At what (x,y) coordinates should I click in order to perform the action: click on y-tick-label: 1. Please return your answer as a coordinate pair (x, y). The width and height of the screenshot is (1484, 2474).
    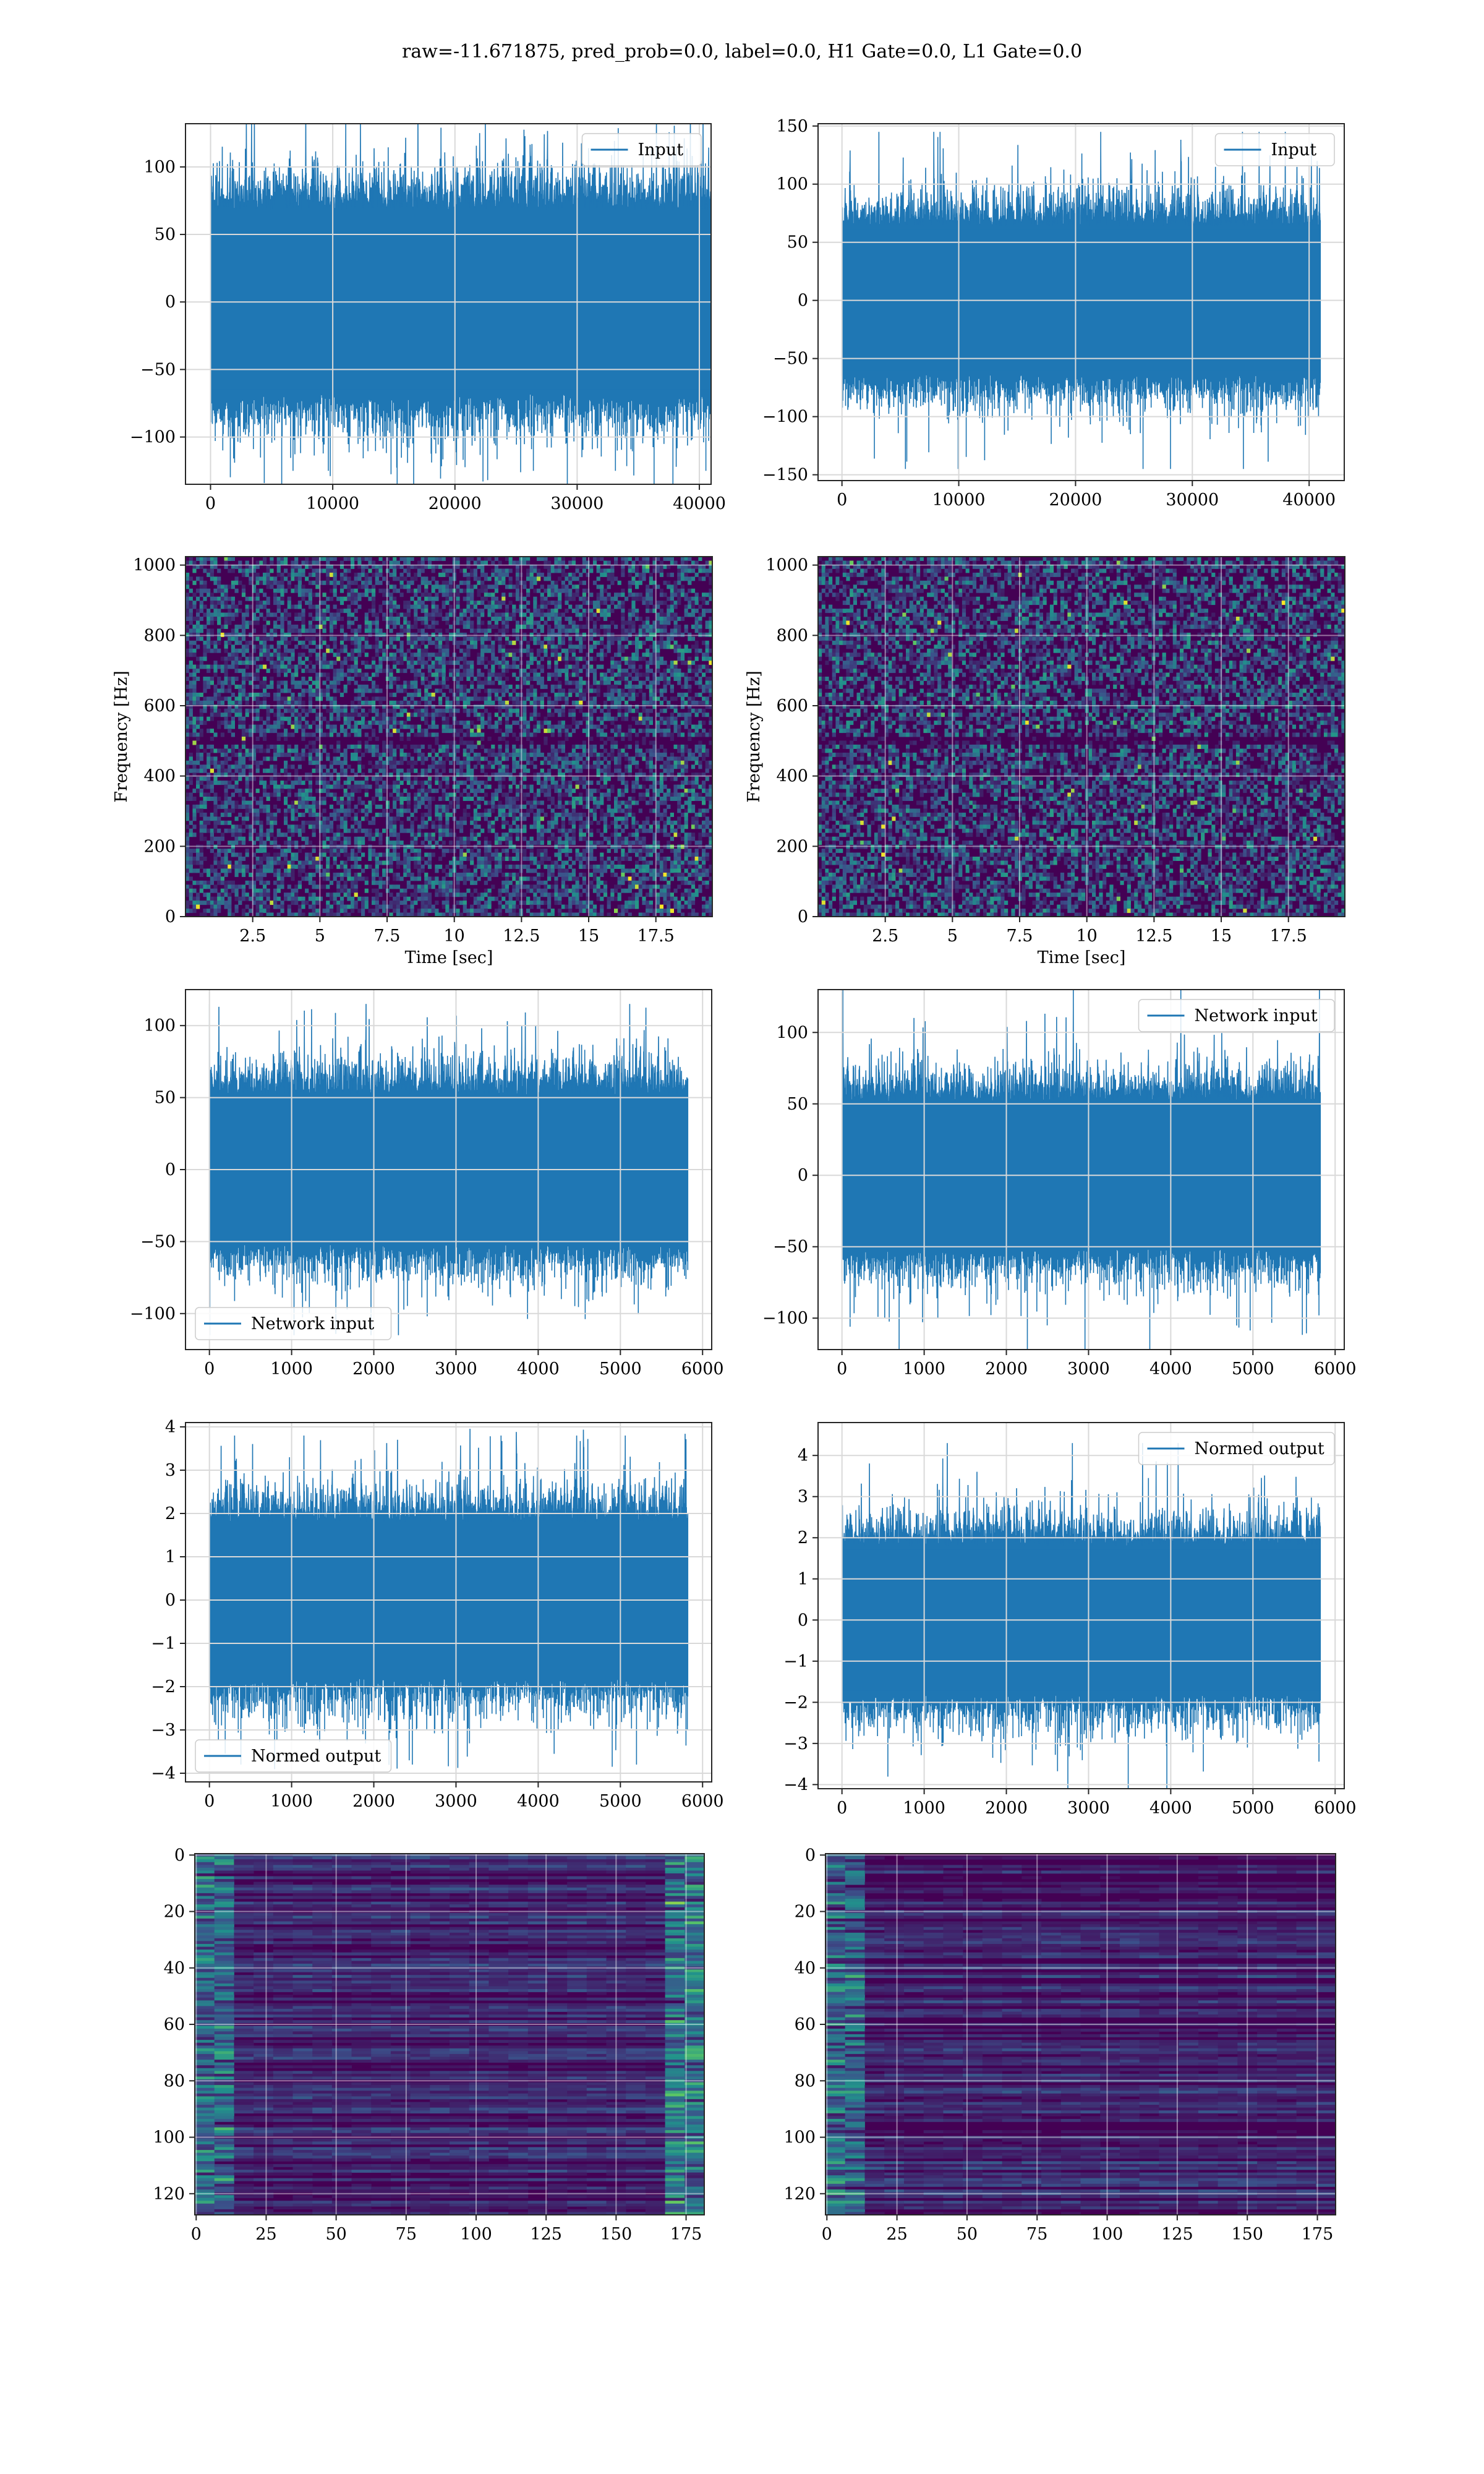
    Looking at the image, I should click on (170, 1557).